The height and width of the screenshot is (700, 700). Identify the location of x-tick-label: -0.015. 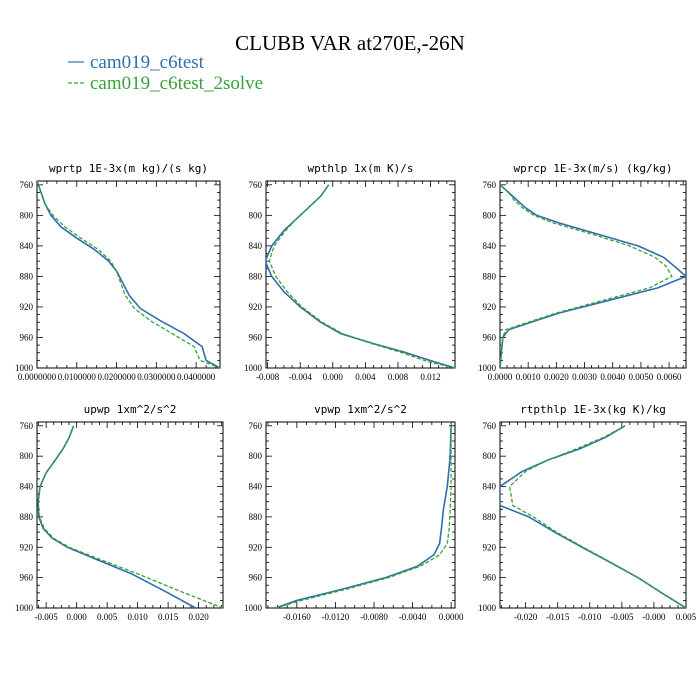
(558, 617).